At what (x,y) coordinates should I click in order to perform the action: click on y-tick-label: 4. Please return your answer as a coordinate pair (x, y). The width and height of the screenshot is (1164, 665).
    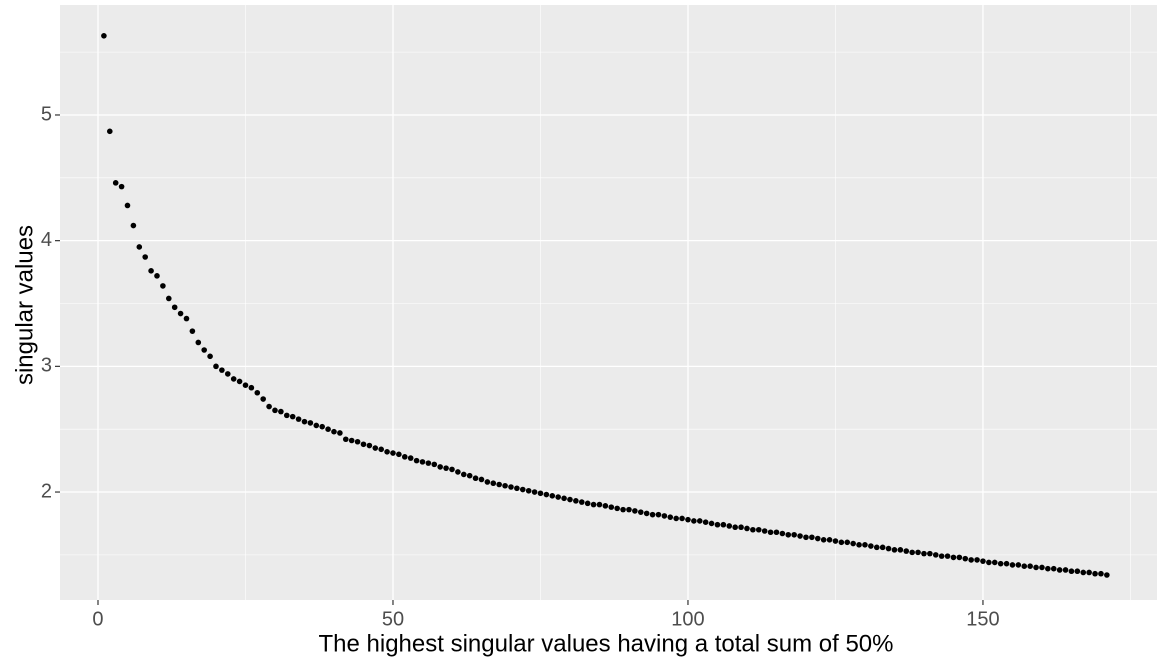
    Looking at the image, I should click on (46, 240).